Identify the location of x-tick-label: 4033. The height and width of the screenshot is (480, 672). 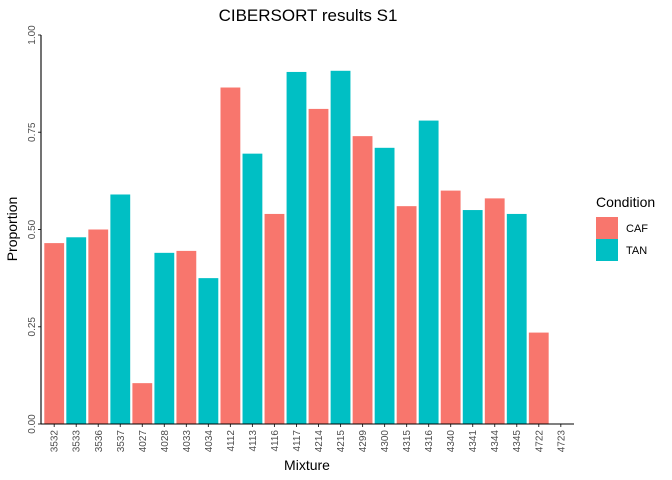
(187, 441).